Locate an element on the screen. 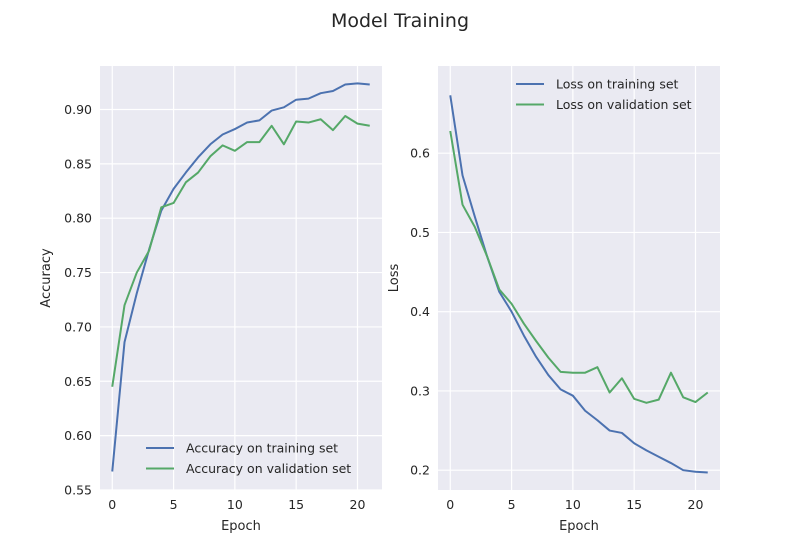 The height and width of the screenshot is (550, 800). y-axis-label: Accuracy is located at coordinates (46, 278).